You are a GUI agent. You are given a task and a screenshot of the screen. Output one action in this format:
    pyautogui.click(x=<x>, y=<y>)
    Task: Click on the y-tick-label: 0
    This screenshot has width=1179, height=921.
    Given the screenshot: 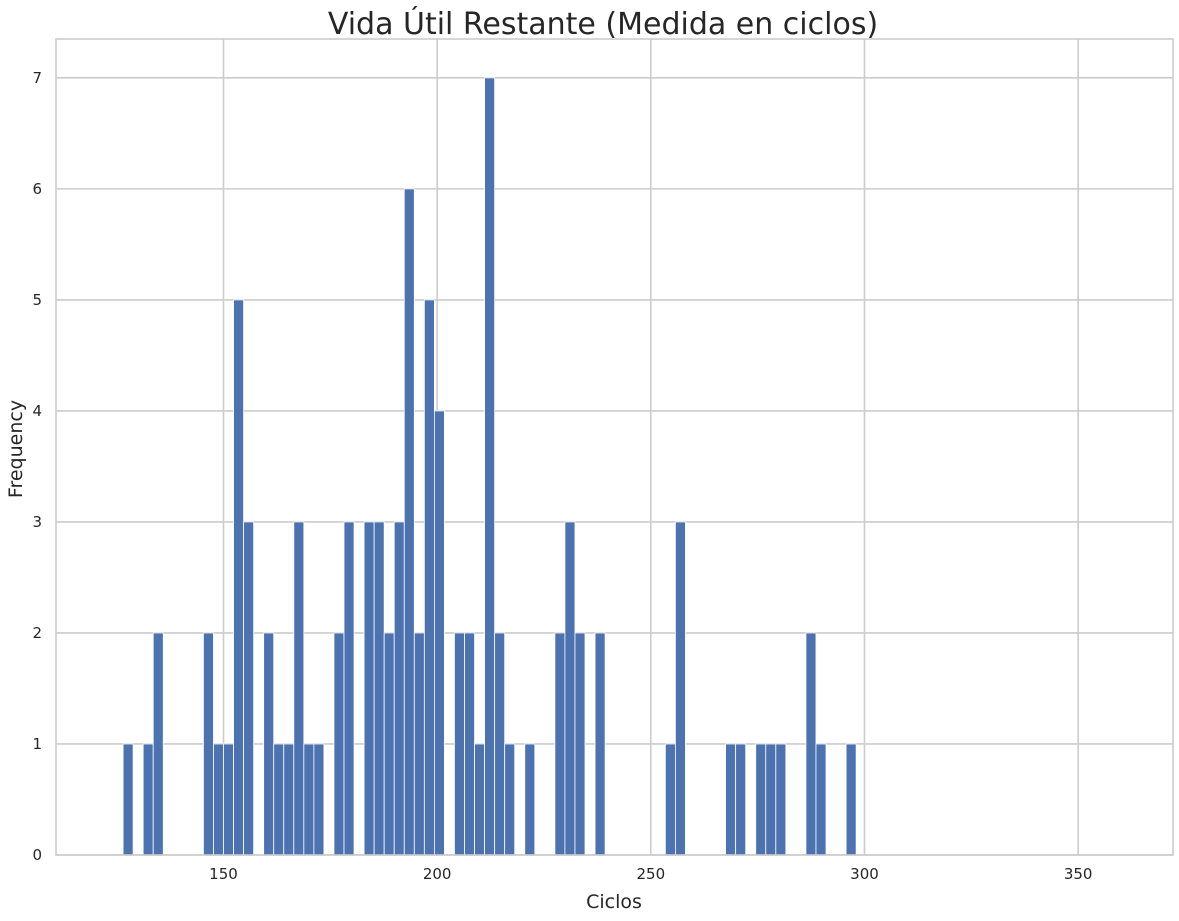 What is the action you would take?
    pyautogui.click(x=37, y=855)
    